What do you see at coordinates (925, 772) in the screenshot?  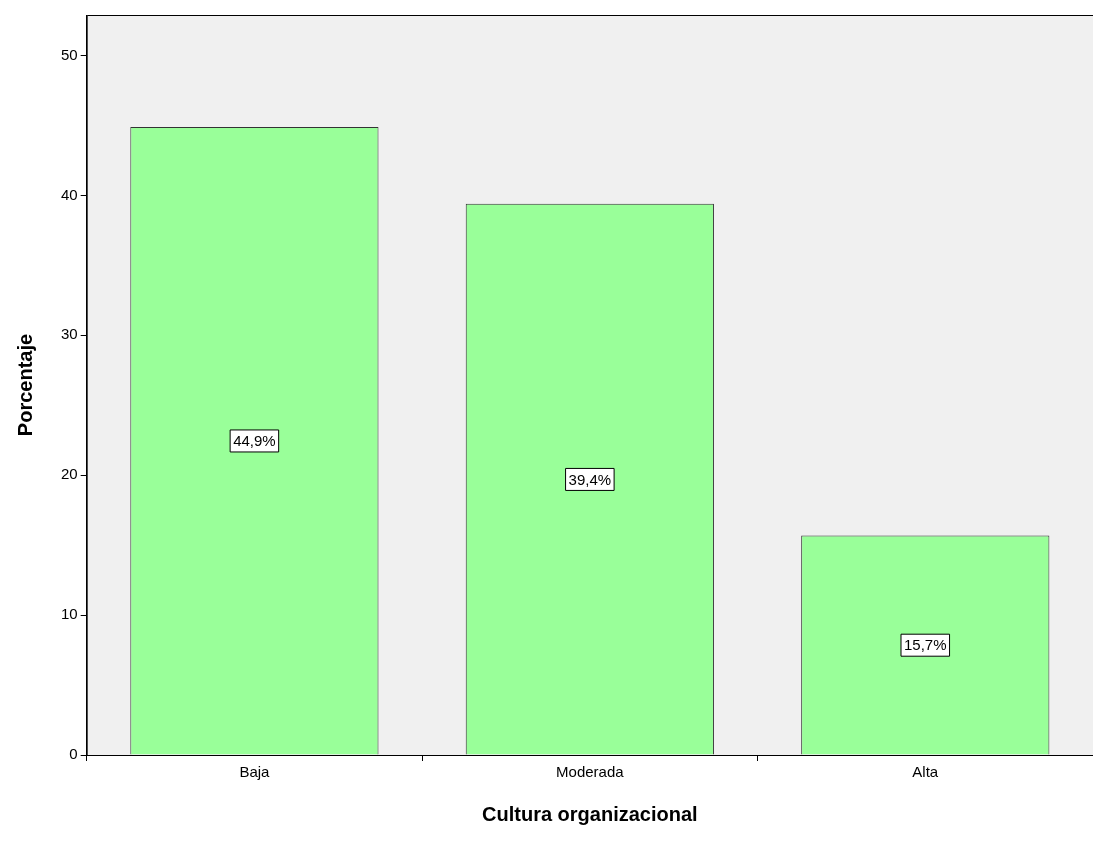 I see `x-tick-label: Alta` at bounding box center [925, 772].